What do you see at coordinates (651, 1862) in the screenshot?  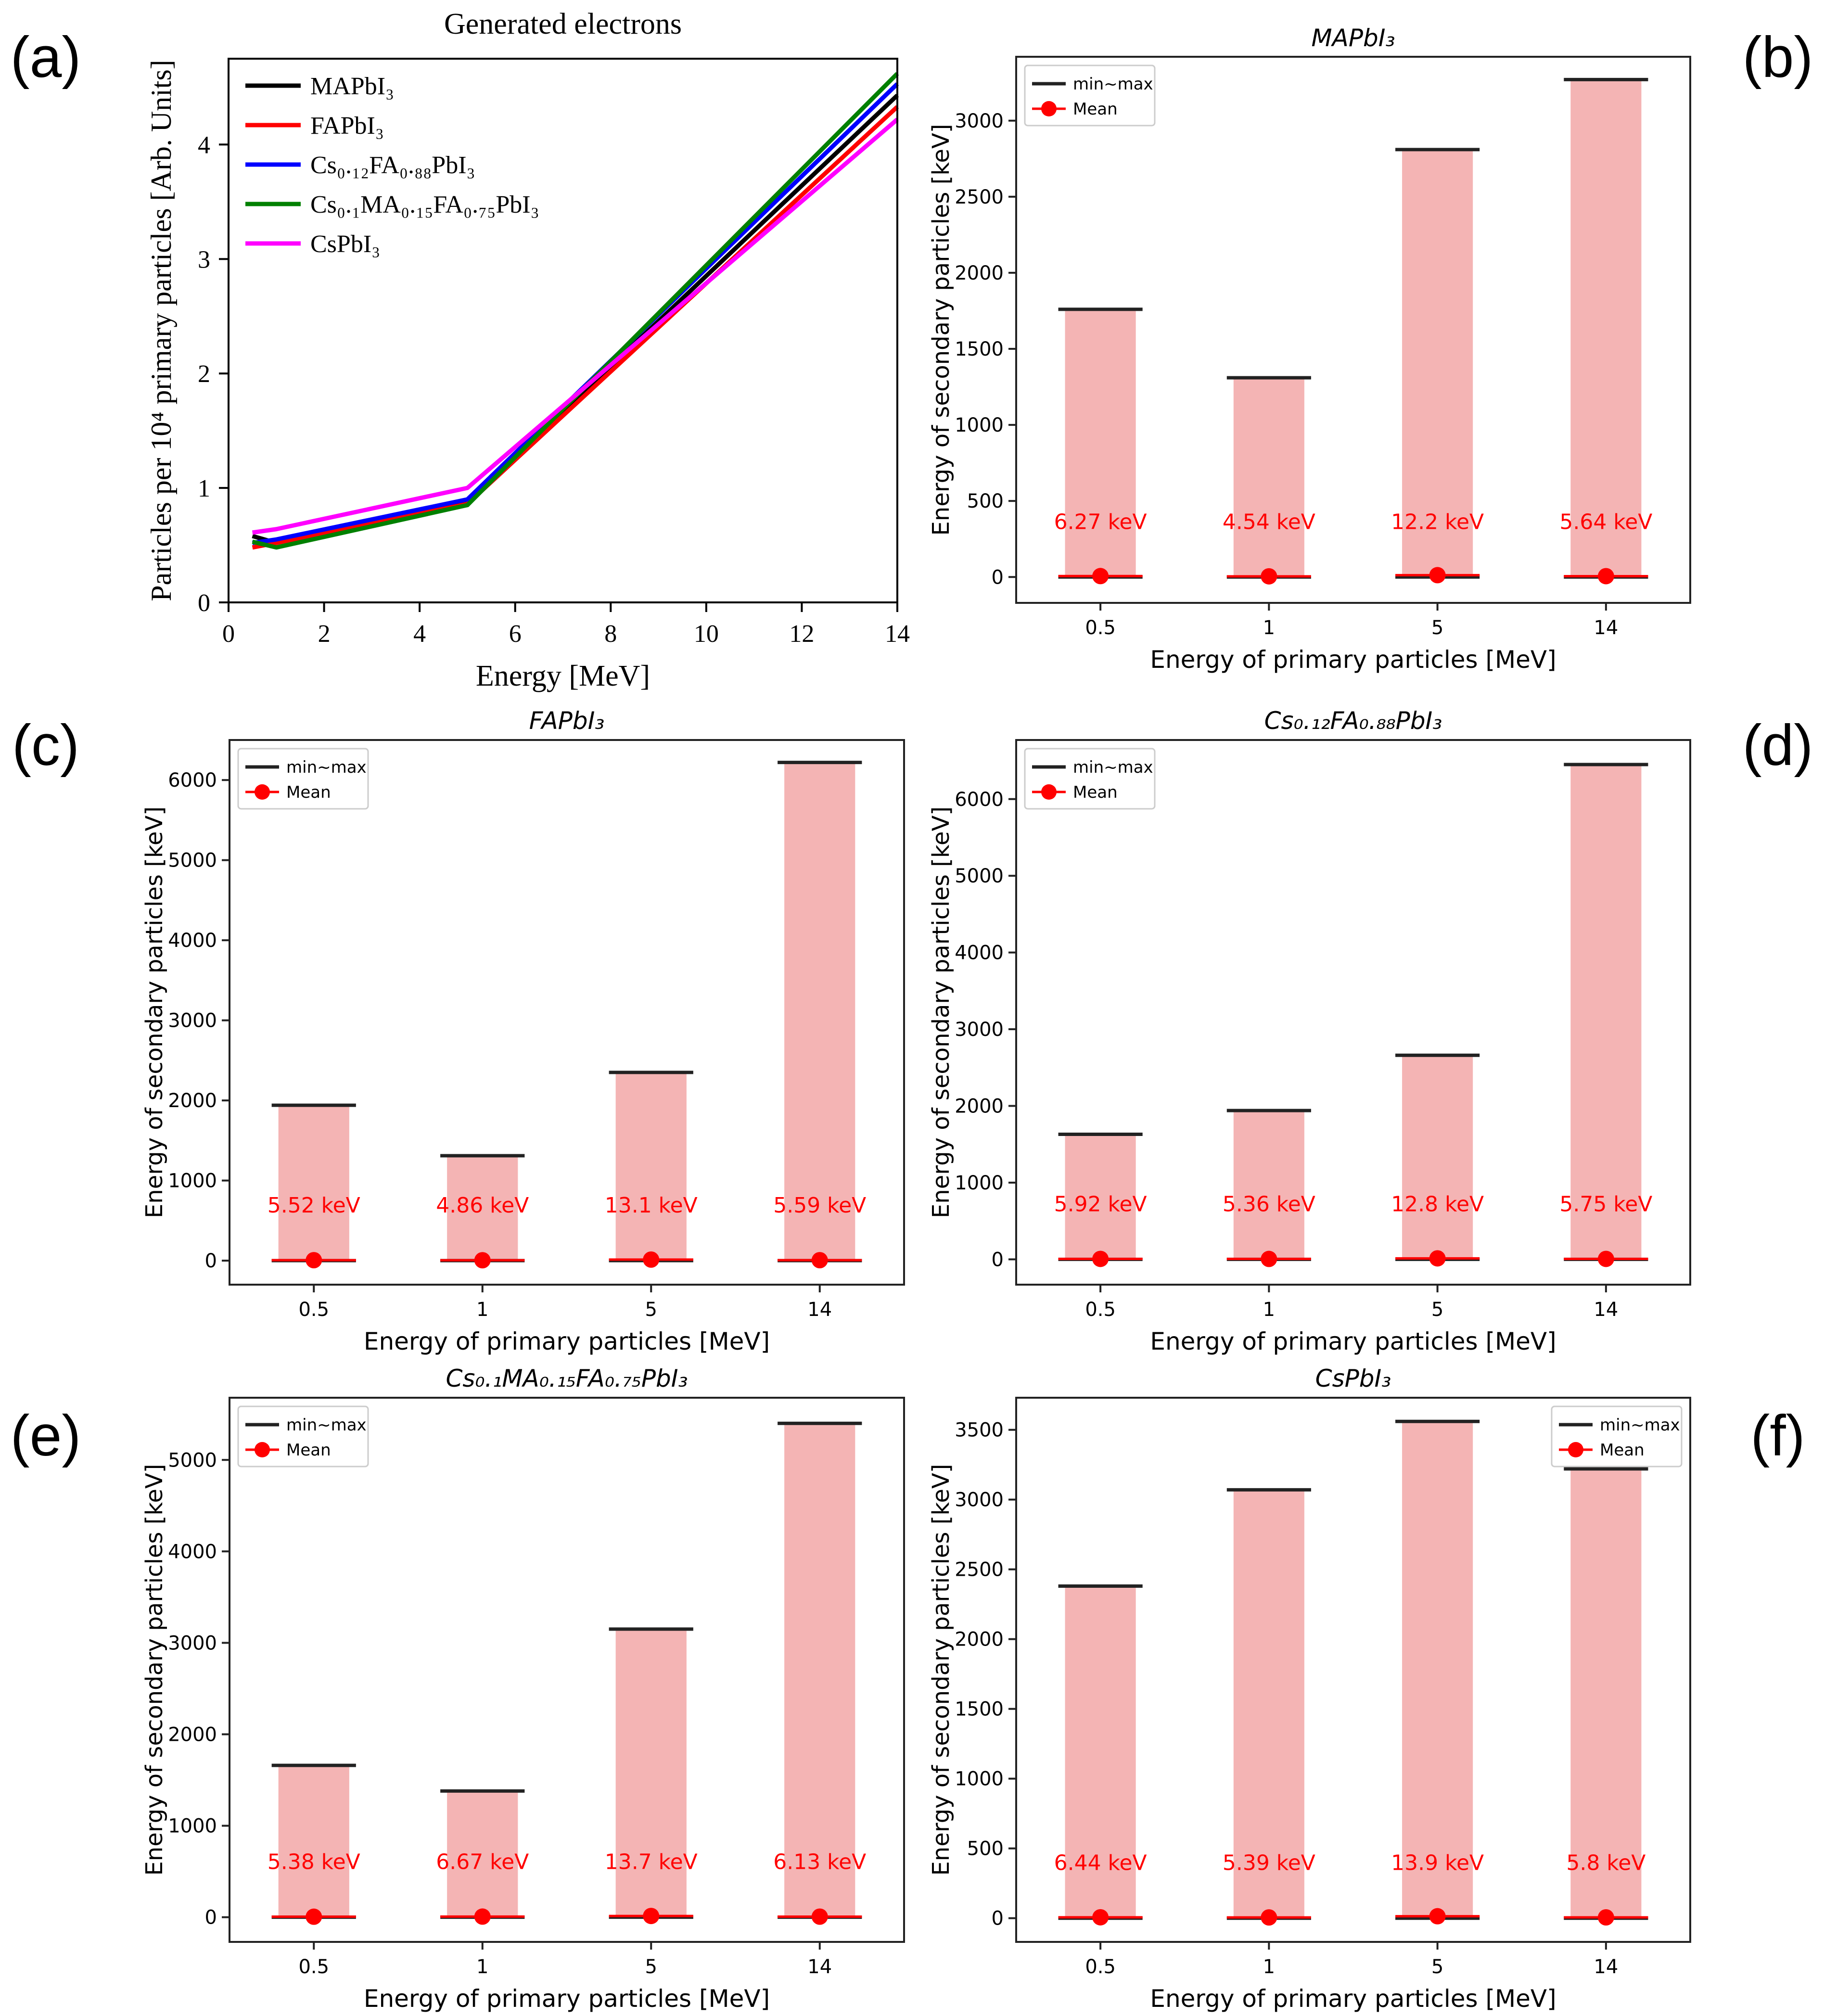 I see `mean-label: 13.7 keV` at bounding box center [651, 1862].